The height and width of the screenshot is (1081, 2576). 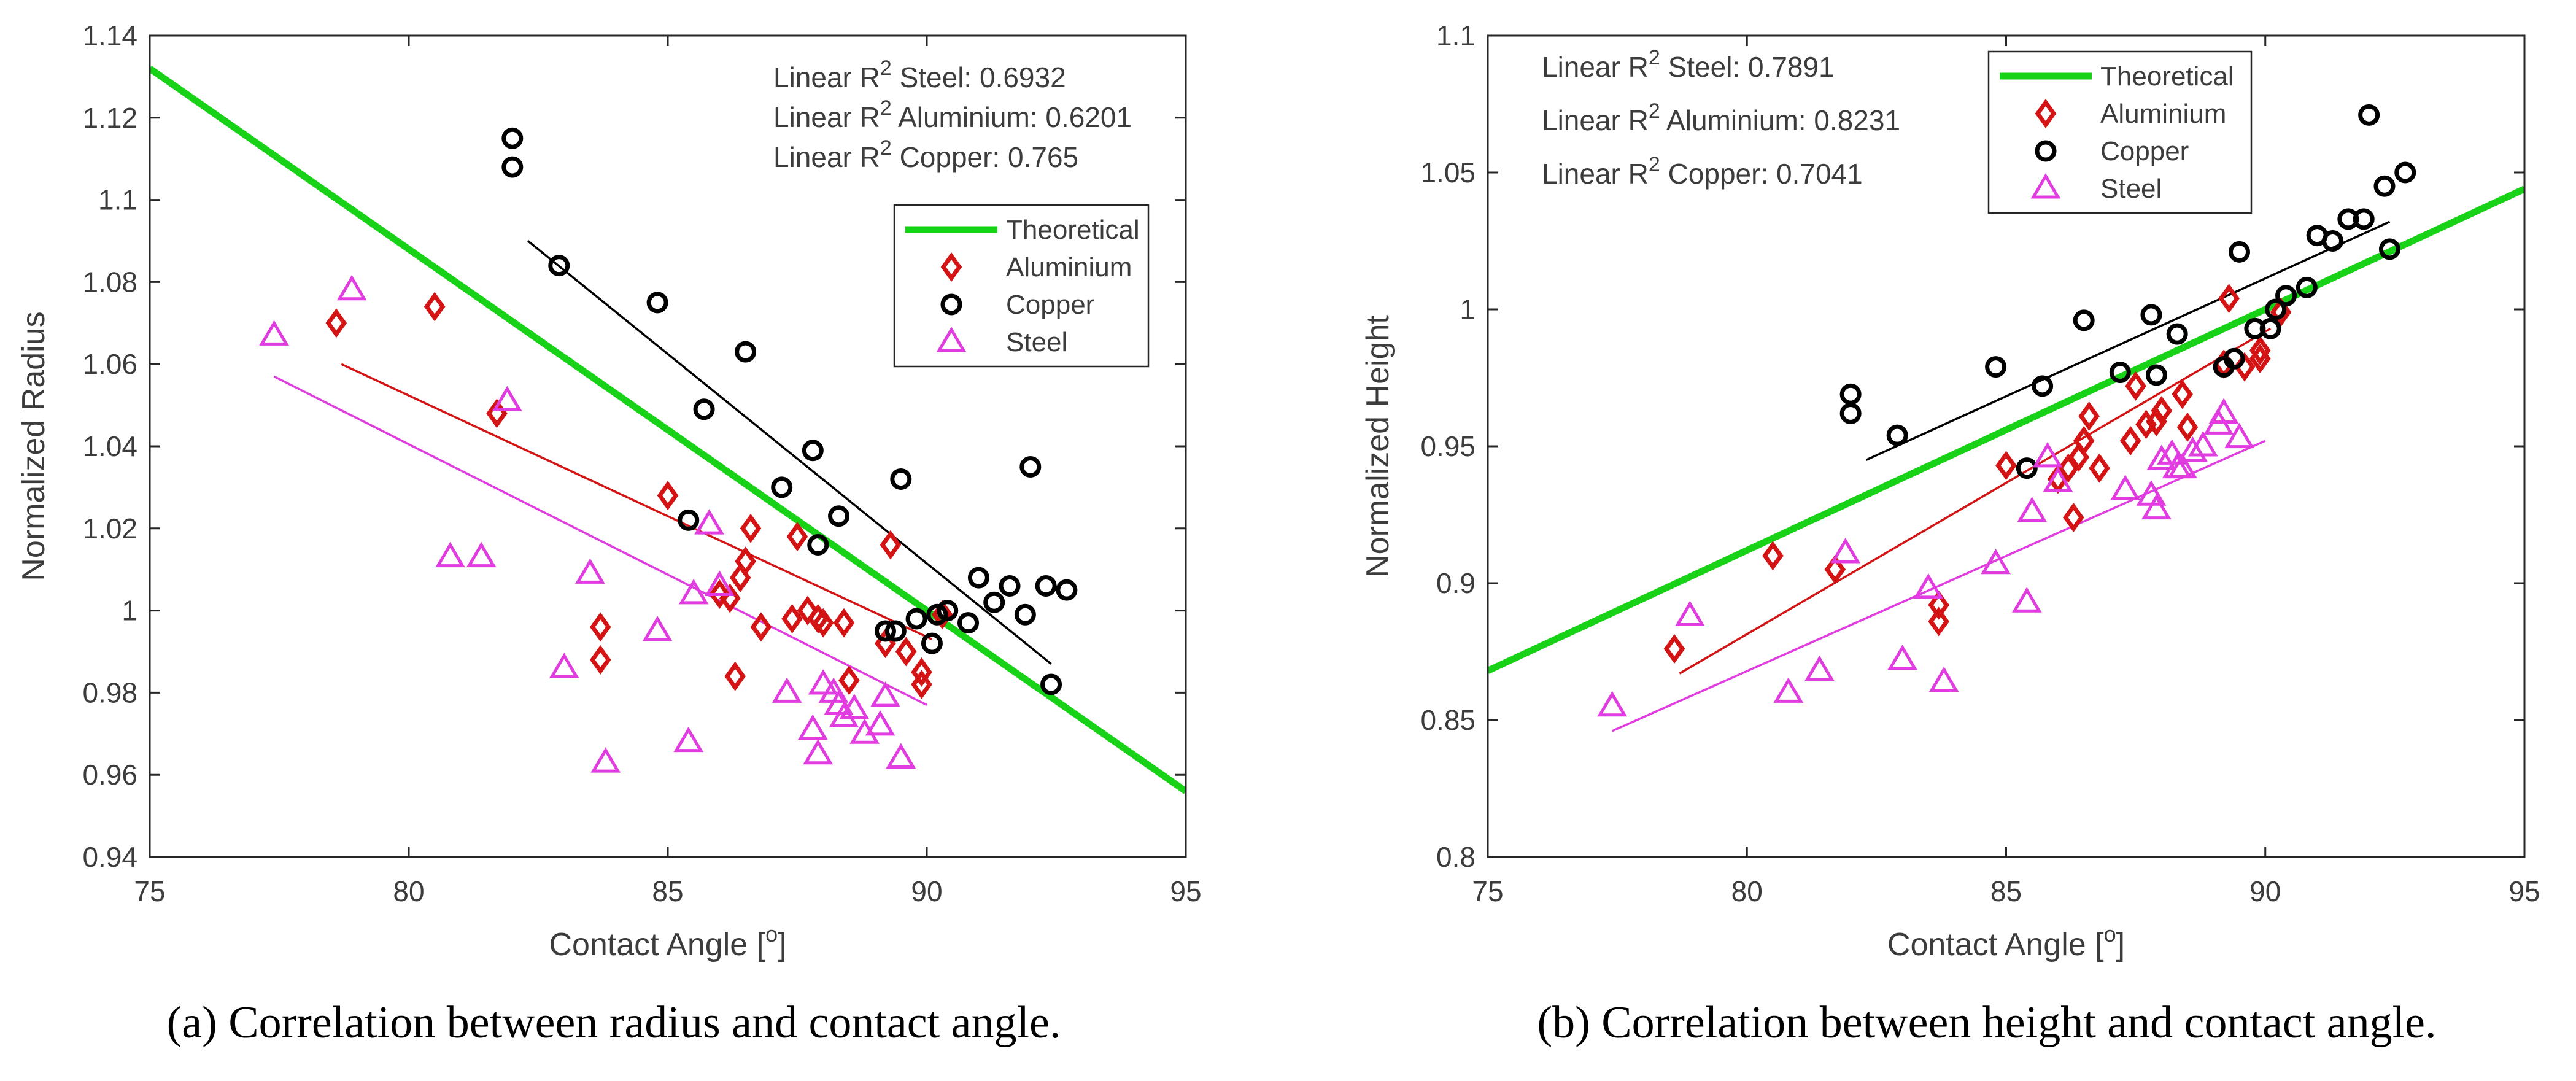 What do you see at coordinates (1456, 583) in the screenshot?
I see `panel-b-y-tick-label: 0.9` at bounding box center [1456, 583].